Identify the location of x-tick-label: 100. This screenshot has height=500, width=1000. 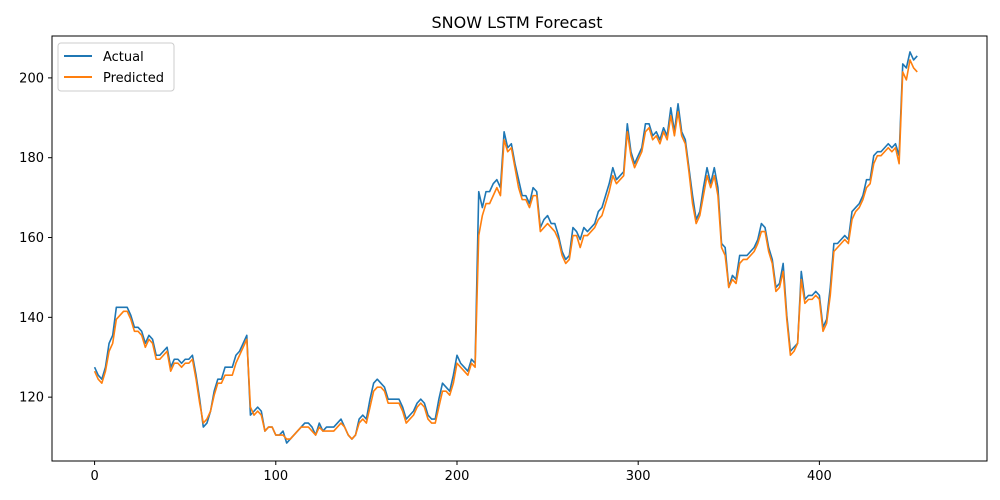
(275, 476).